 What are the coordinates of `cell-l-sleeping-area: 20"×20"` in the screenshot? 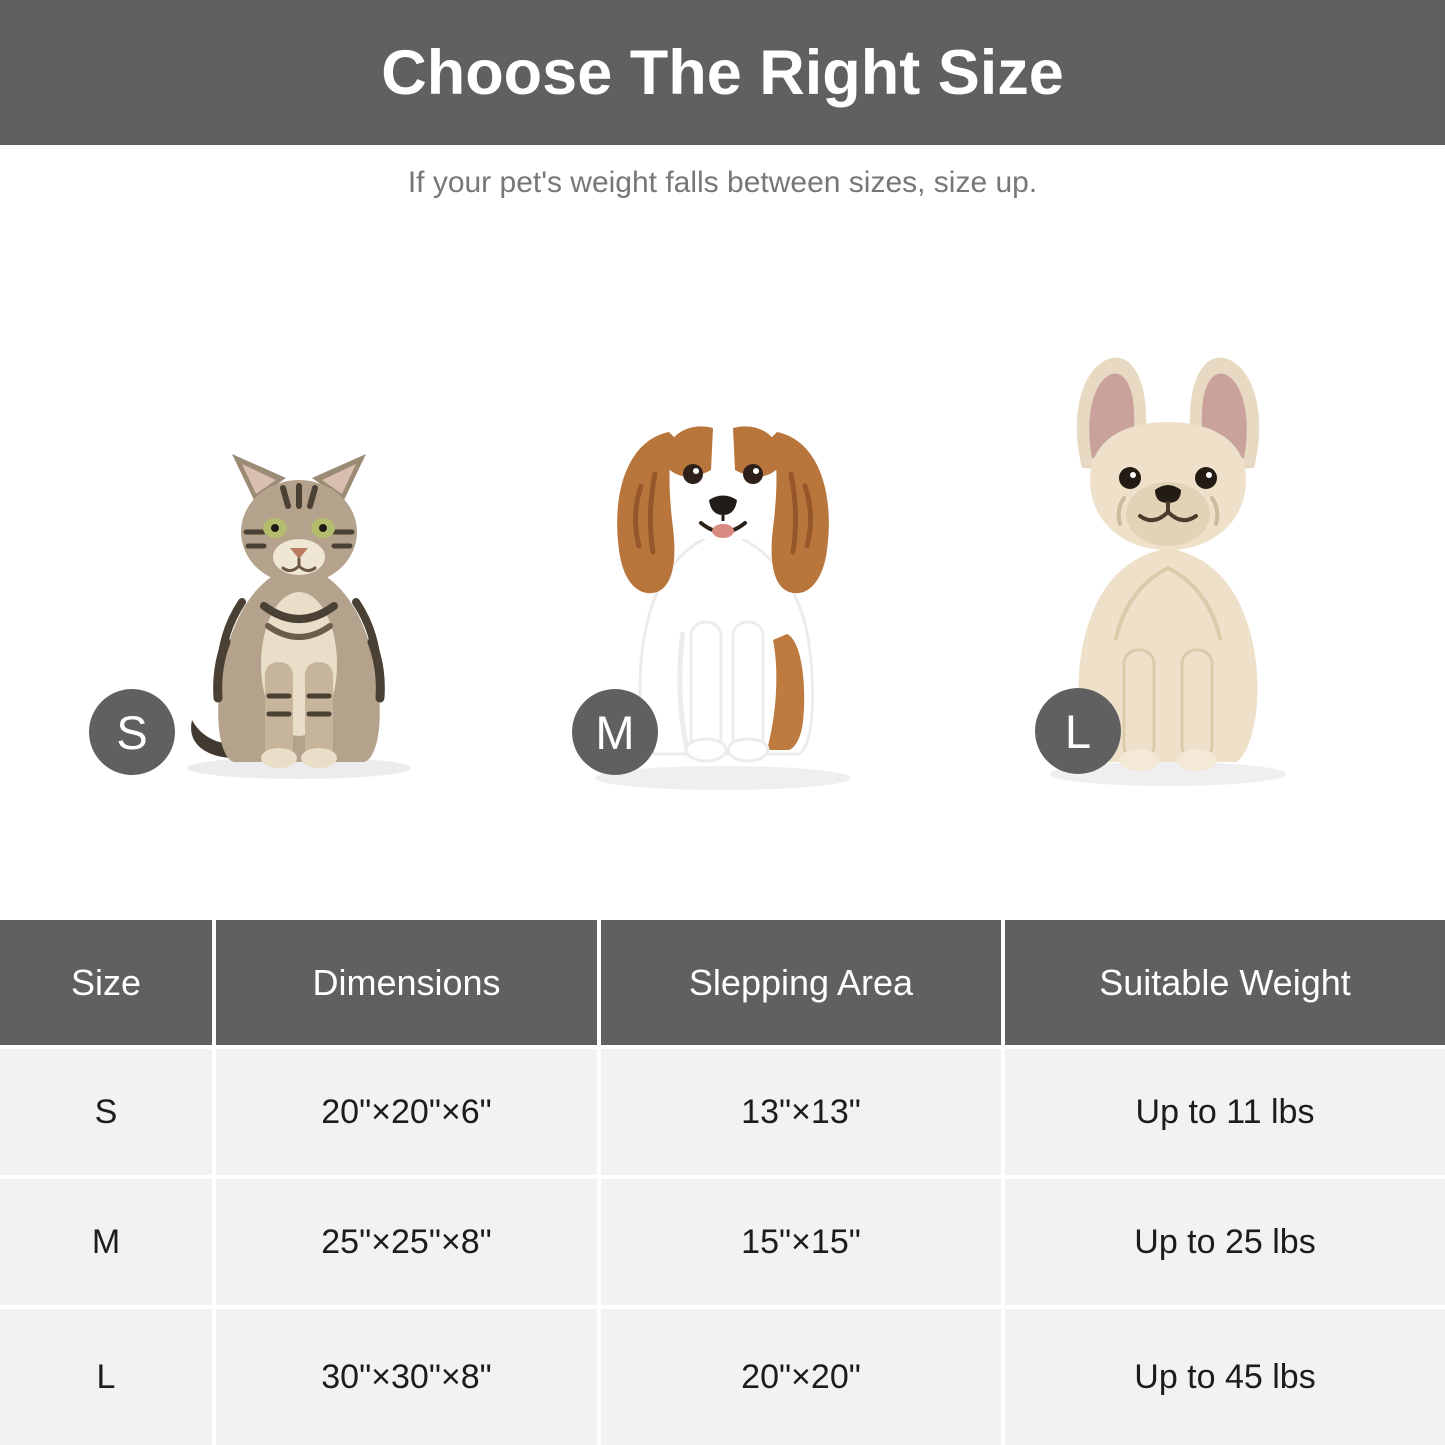 It's located at (801, 1377).